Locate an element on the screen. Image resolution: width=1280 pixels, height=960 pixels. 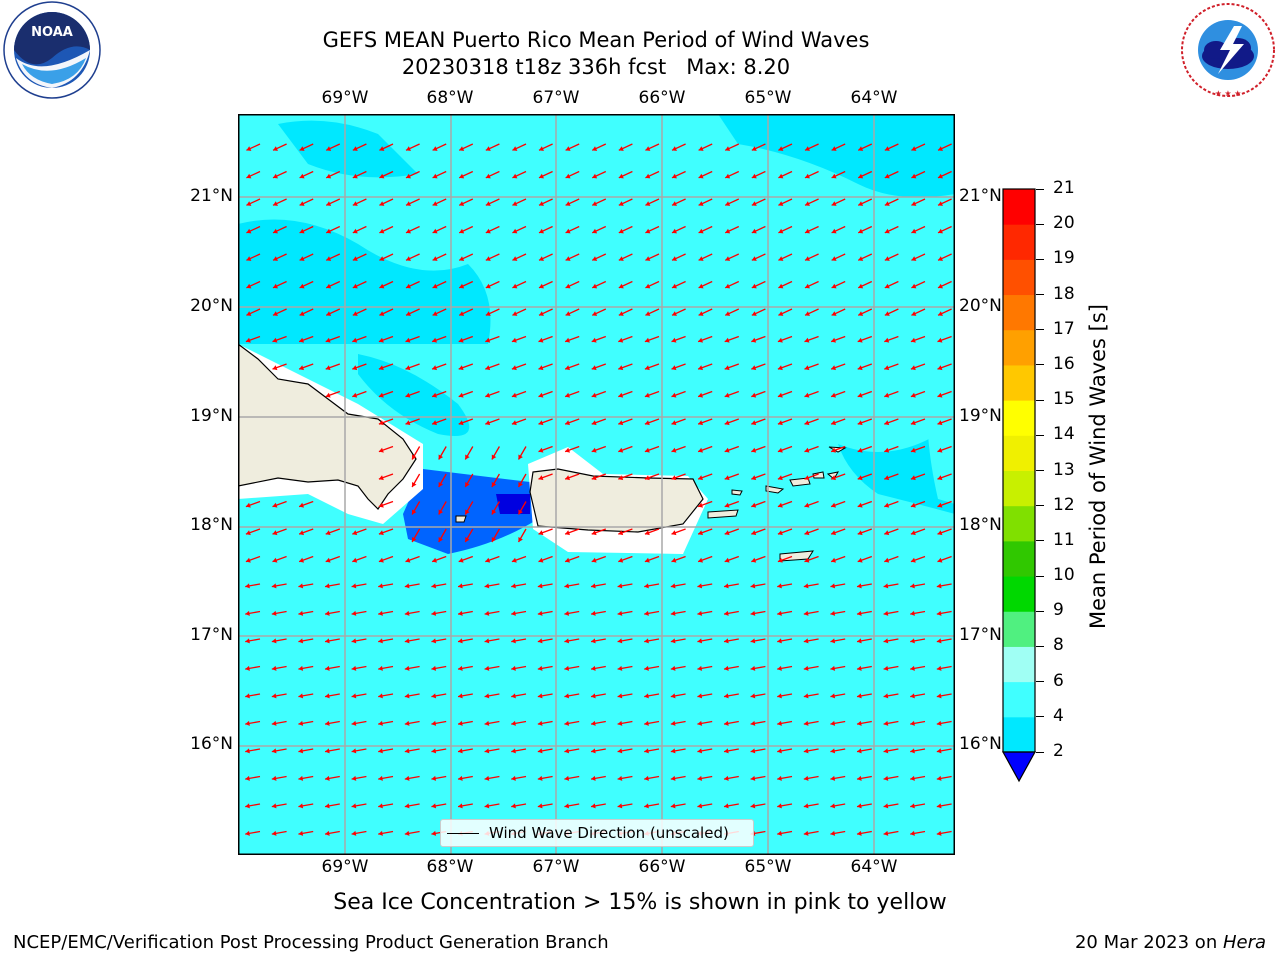
colorbar-underflow-triangle is located at coordinates (1019, 767).